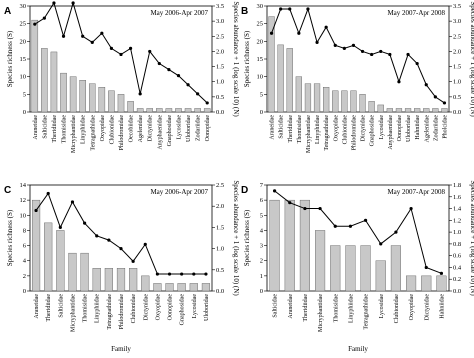  What do you see at coordinates (471, 59) in the screenshot?
I see `y2-axis-title: Species abundance + 1 (log scale 10) (N)` at bounding box center [471, 59].